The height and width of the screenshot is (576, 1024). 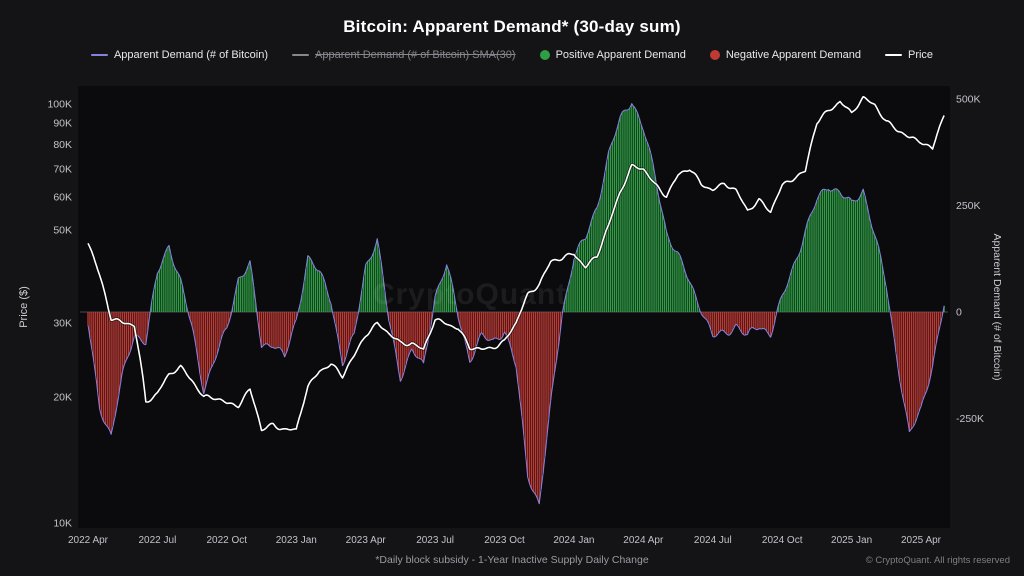 I want to click on x-tick-label: 2025 Apr, so click(x=921, y=540).